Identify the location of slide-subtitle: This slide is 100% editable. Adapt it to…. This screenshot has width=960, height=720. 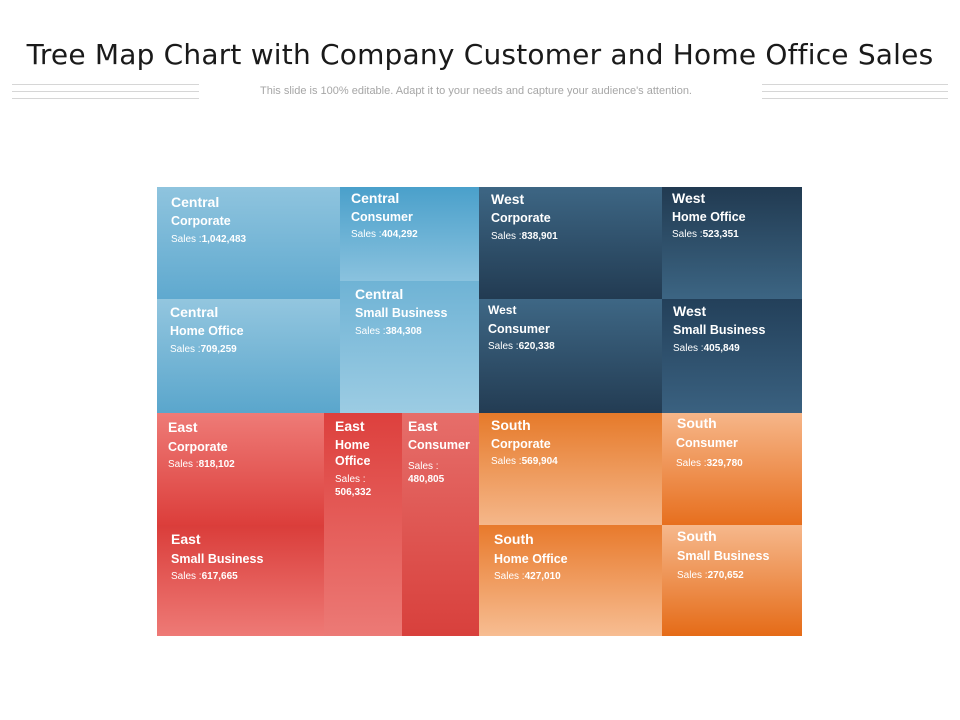
(476, 91).